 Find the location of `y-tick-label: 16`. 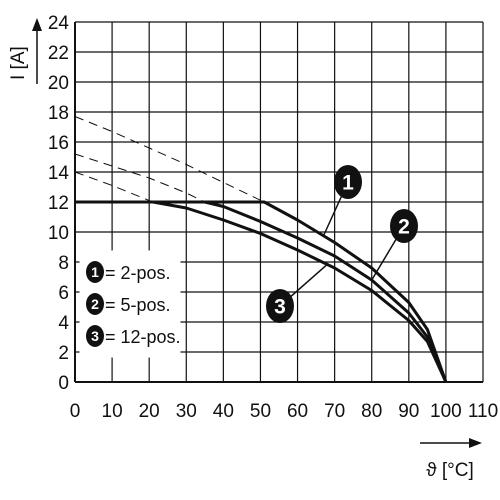

y-tick-label: 16 is located at coordinates (58, 143).